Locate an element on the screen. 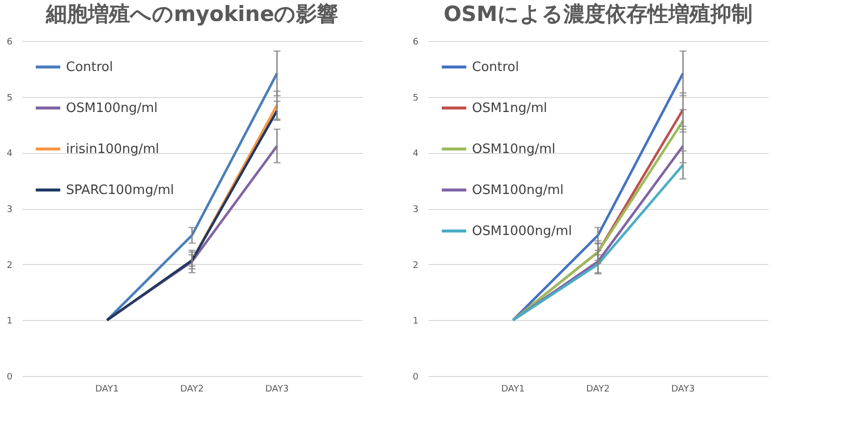 Image resolution: width=853 pixels, height=425 pixels. legend-label: SPARC100mg/ml is located at coordinates (120, 190).